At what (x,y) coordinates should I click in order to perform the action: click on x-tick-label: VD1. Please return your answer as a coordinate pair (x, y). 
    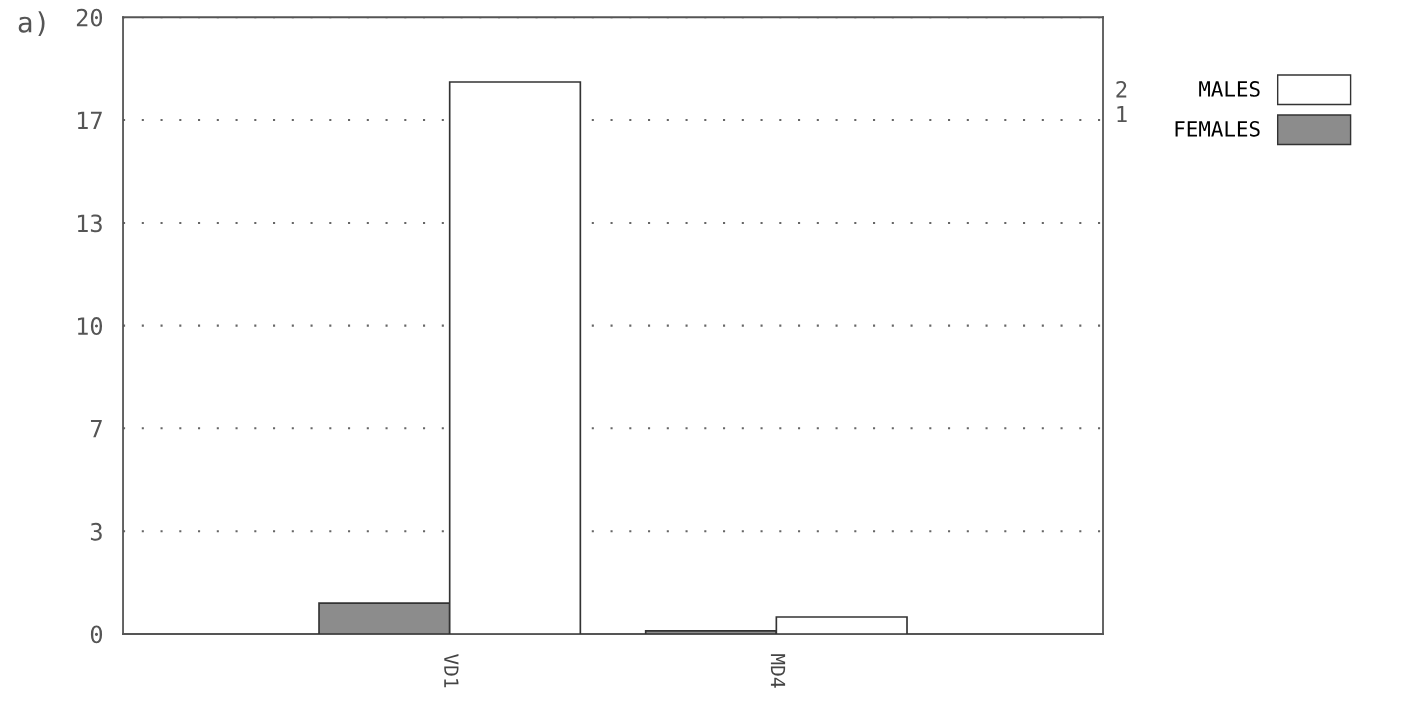
    Looking at the image, I should click on (451, 670).